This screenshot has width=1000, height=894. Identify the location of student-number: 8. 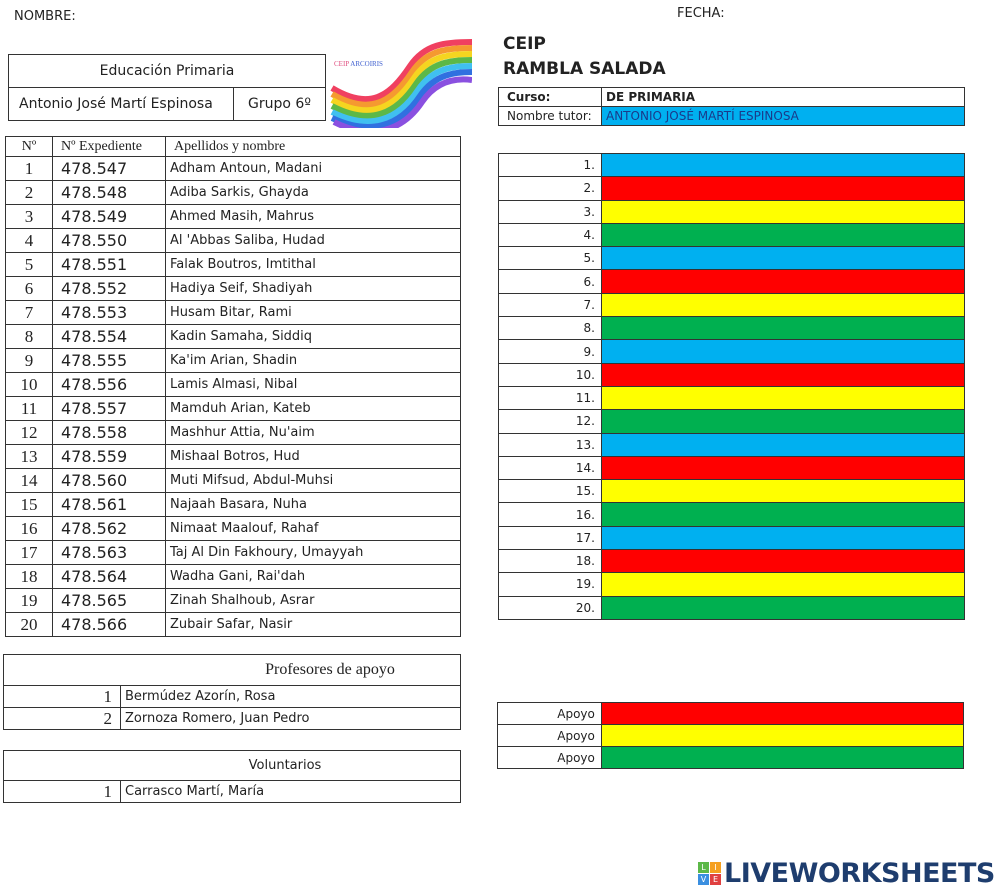
(29, 336).